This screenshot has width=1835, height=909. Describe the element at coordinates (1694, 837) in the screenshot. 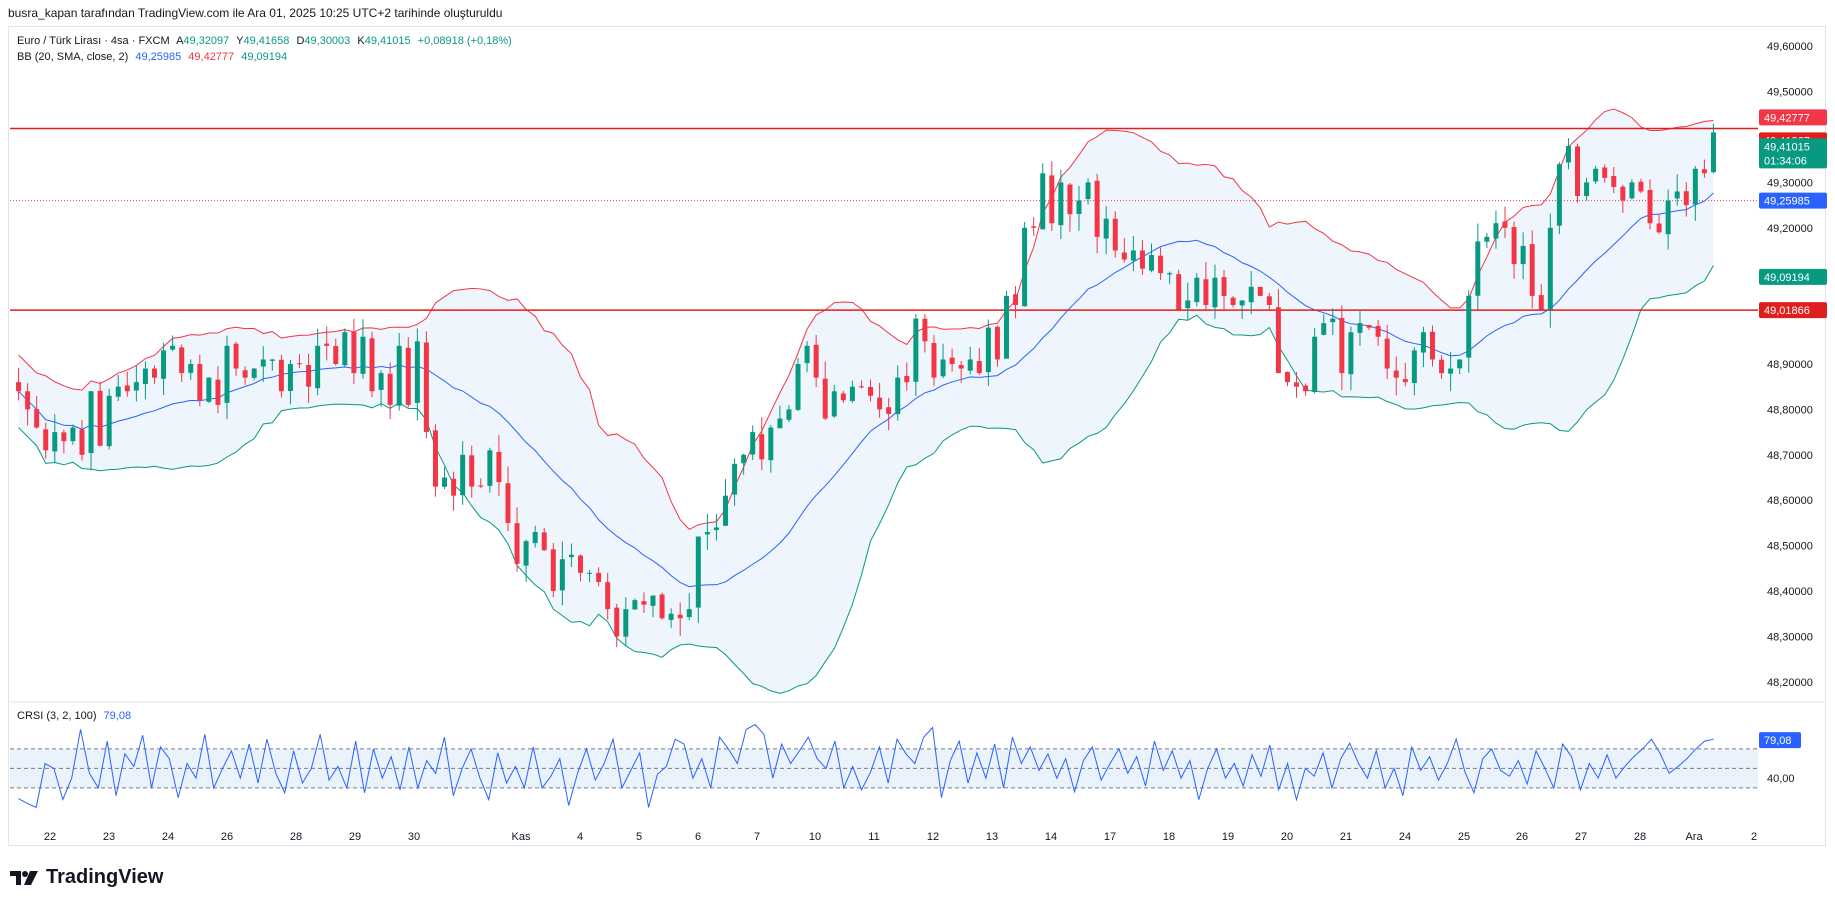

I see `time-tick-label: Ara` at that location.